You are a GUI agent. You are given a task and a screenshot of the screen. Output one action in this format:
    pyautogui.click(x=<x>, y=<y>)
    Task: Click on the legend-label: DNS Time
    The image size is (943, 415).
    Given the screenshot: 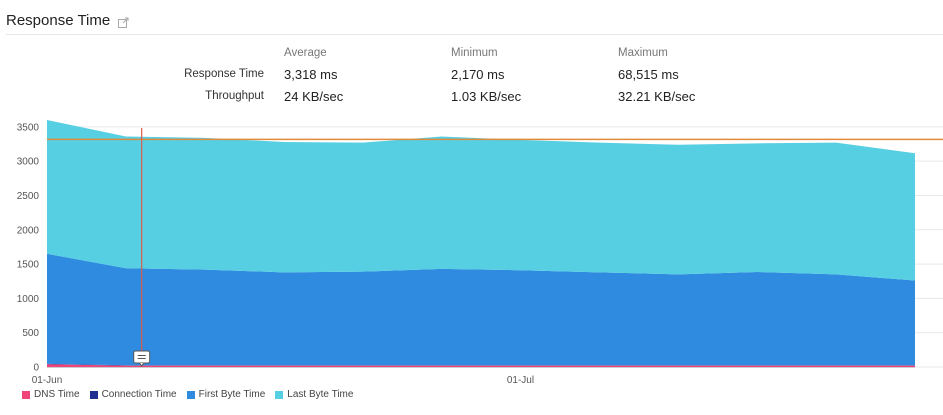 What is the action you would take?
    pyautogui.click(x=57, y=394)
    